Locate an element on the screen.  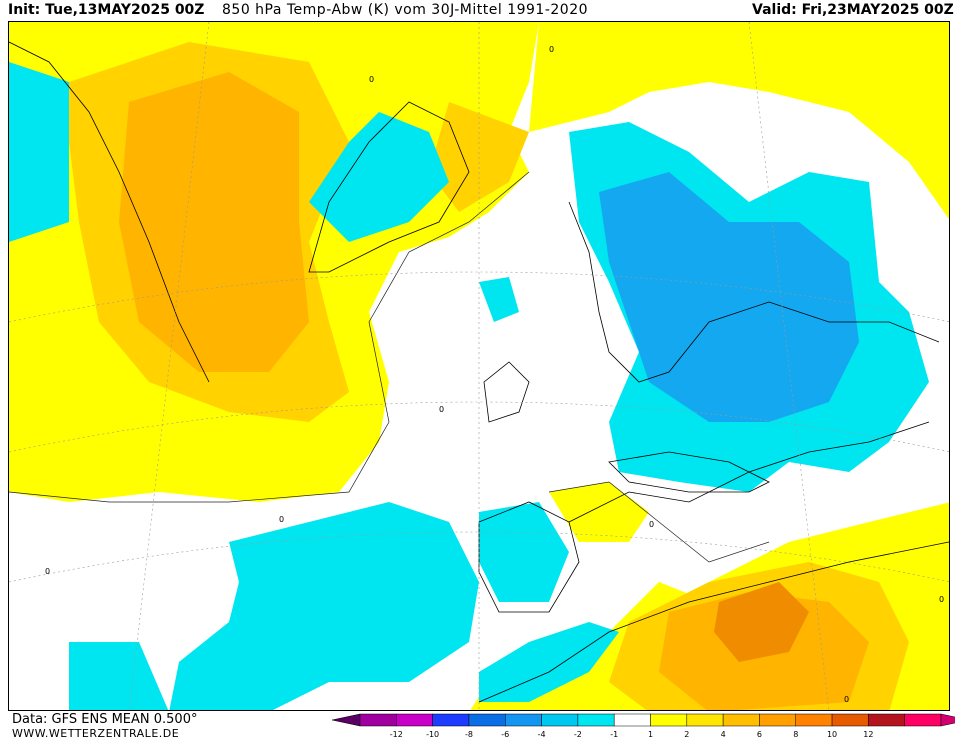
legend-tick-label: -4 is located at coordinates (542, 734).